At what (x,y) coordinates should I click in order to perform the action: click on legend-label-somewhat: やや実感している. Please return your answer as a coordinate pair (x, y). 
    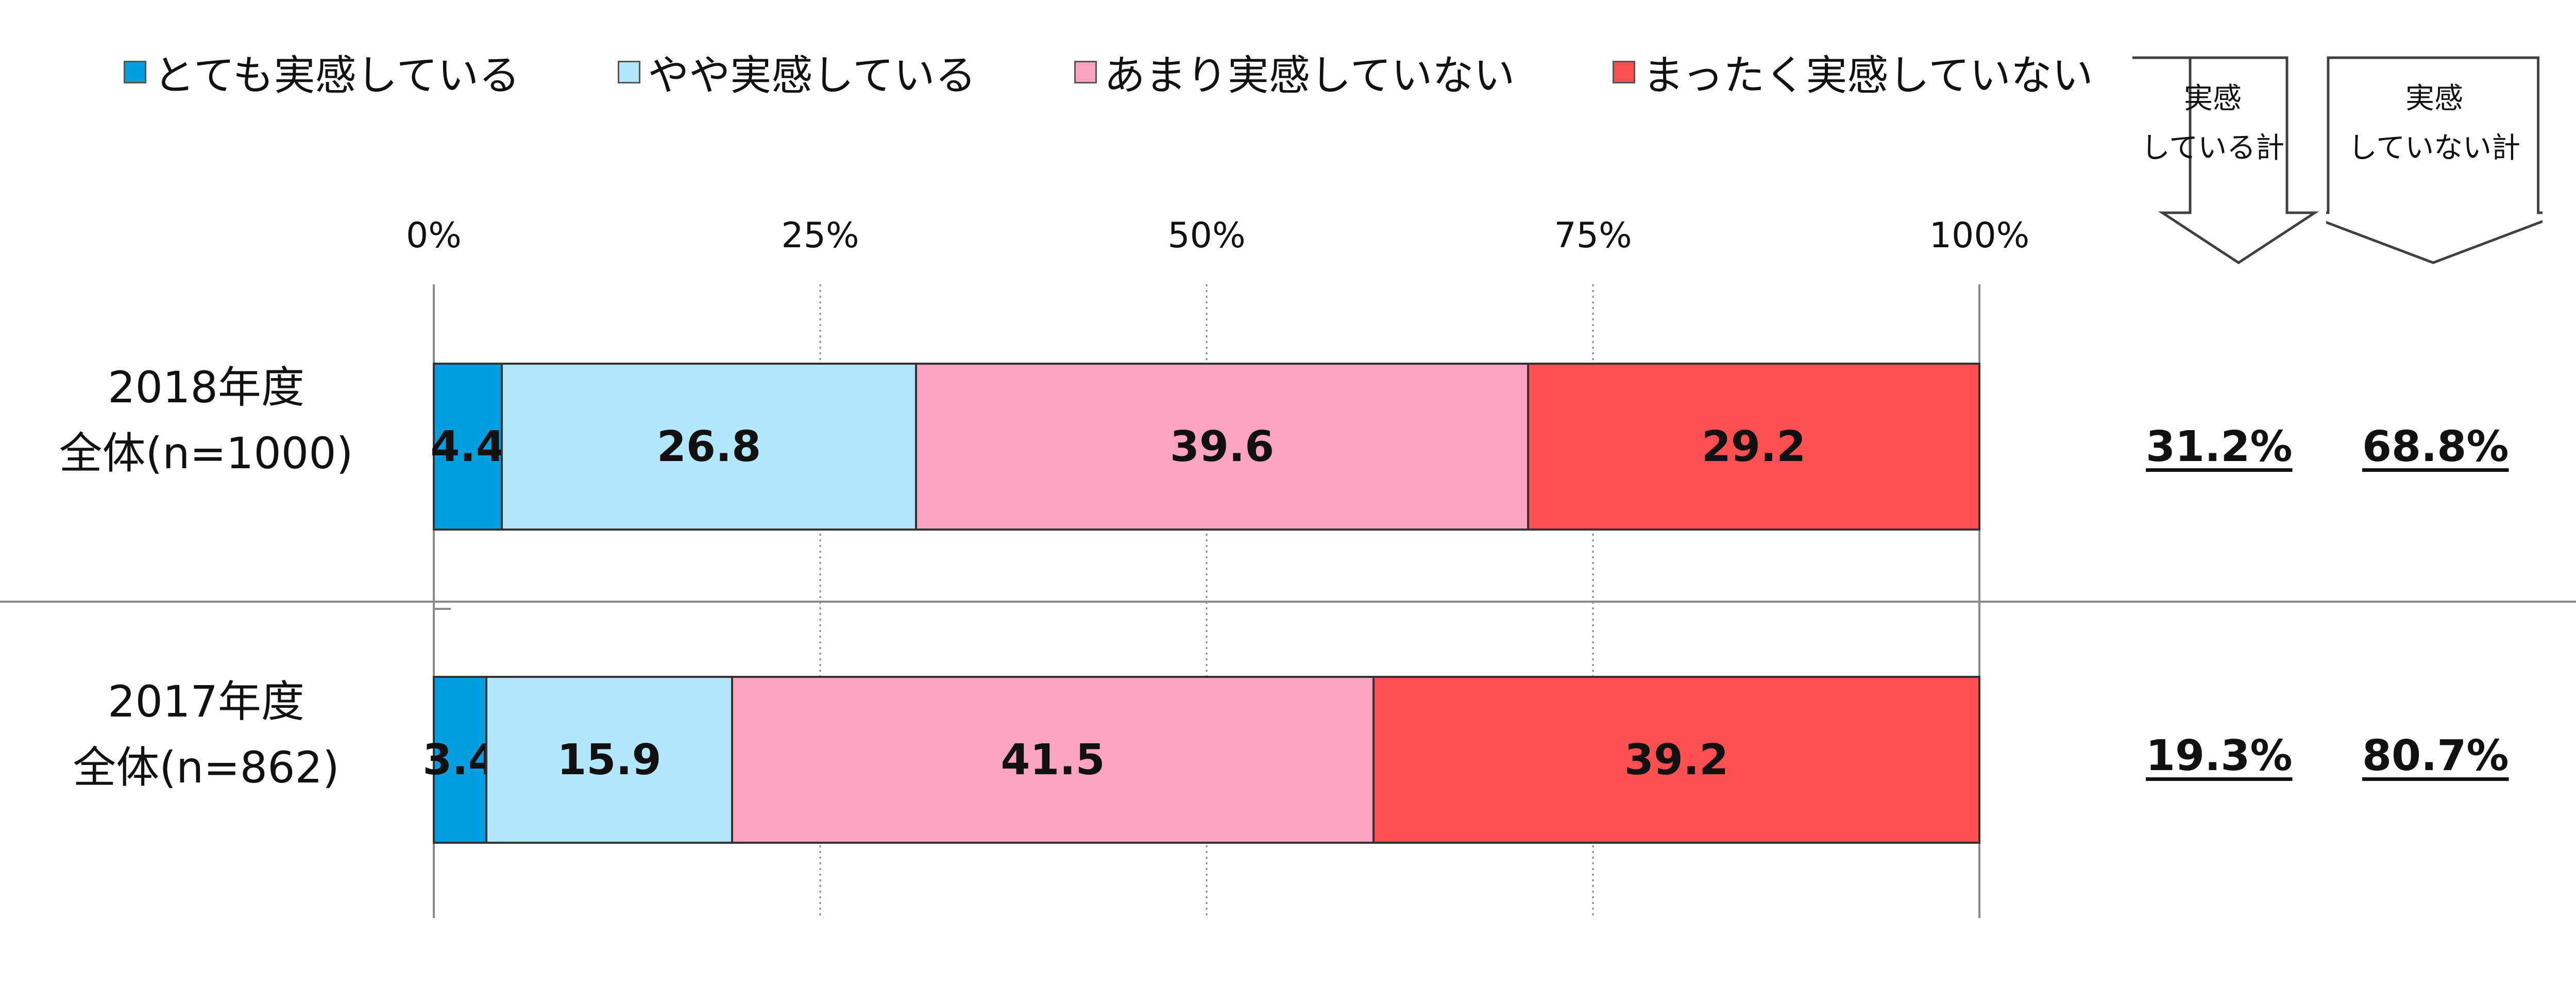
    Looking at the image, I should click on (812, 75).